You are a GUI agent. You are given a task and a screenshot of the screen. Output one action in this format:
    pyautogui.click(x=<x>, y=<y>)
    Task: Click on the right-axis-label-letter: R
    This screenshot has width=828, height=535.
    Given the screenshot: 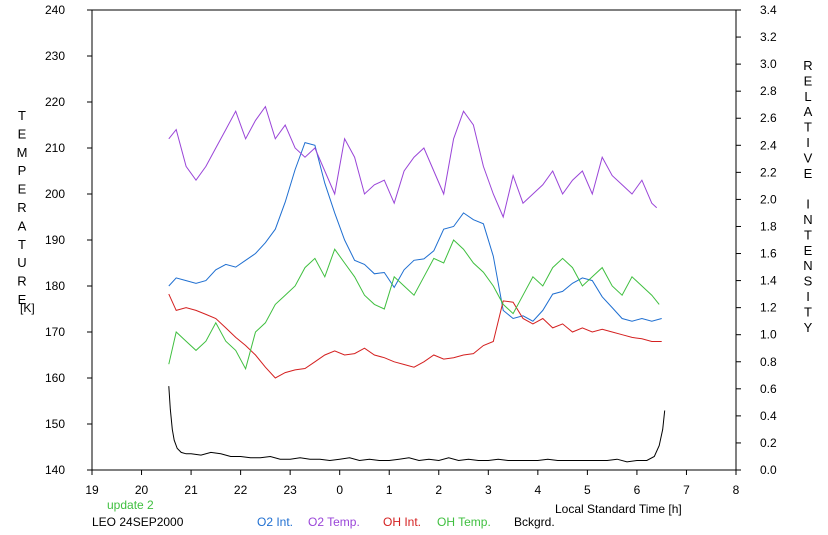 What is the action you would take?
    pyautogui.click(x=807, y=65)
    